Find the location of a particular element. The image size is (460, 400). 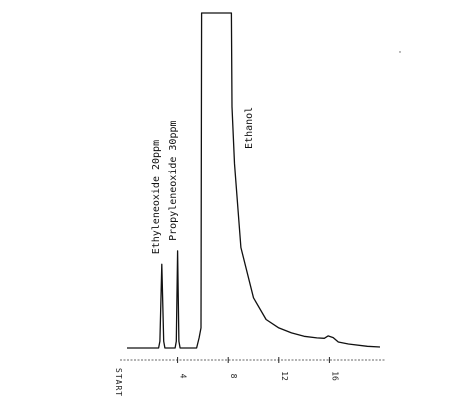

peak-label: Ethyleneoxide 20ppm is located at coordinates (156, 197).